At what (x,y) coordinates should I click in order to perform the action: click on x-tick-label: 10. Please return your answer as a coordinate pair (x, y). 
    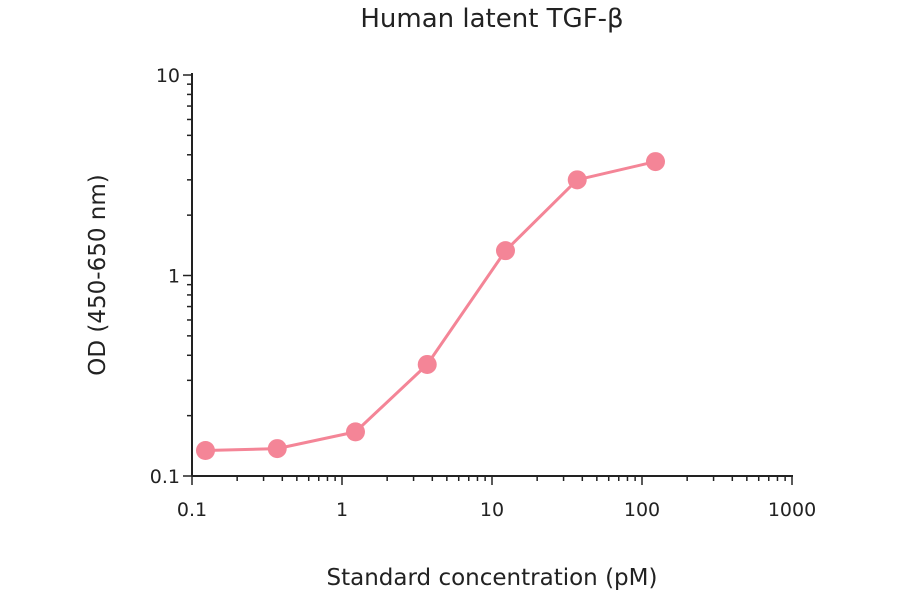
    Looking at the image, I should click on (492, 510).